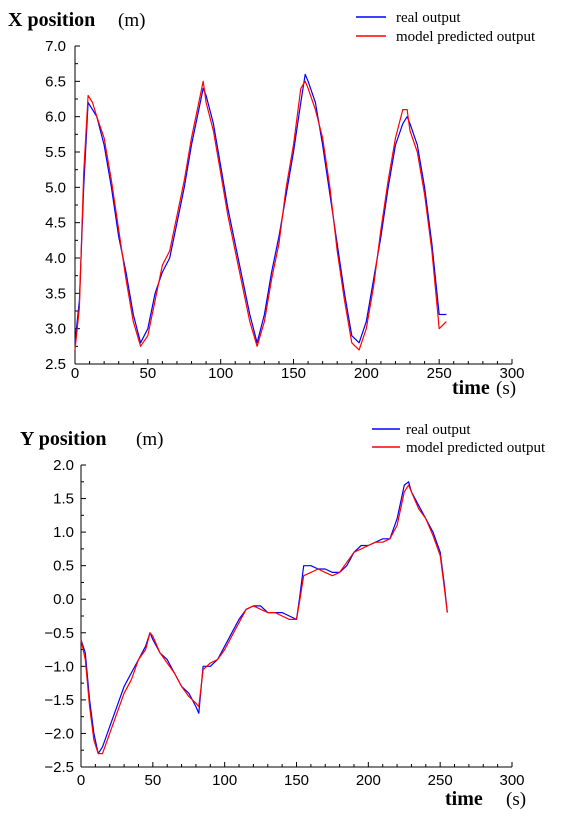 The height and width of the screenshot is (818, 576). I want to click on y-tick-label: 5.5, so click(55, 152).